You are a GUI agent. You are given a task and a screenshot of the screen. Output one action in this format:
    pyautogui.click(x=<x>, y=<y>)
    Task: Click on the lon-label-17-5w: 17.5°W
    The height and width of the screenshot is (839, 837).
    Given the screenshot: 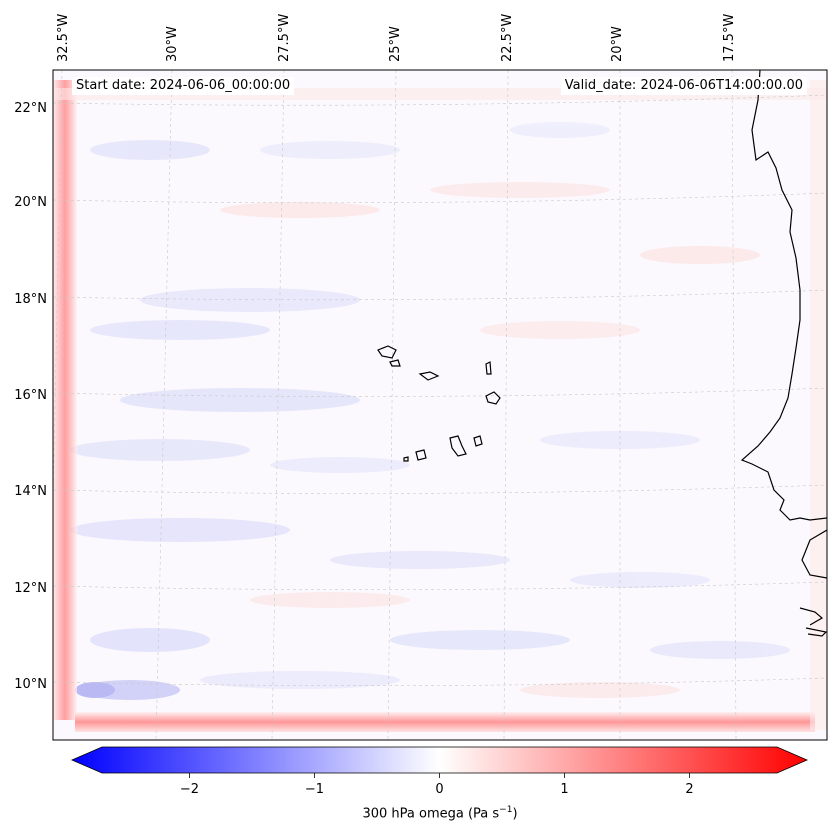 What is the action you would take?
    pyautogui.click(x=729, y=38)
    